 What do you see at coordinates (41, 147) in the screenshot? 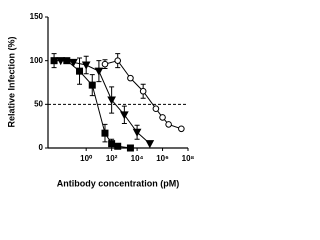
I see `y-tick-label: 0` at bounding box center [41, 147].